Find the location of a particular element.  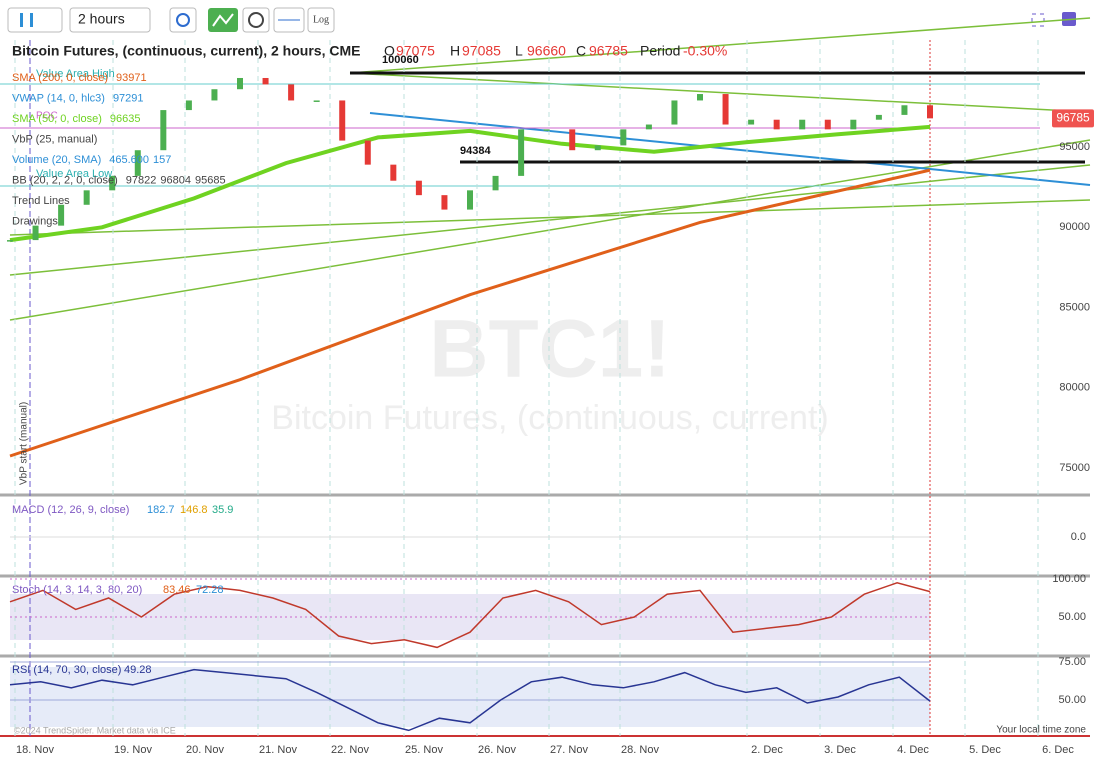

stoch-tick-label: 100.00 is located at coordinates (1069, 579).